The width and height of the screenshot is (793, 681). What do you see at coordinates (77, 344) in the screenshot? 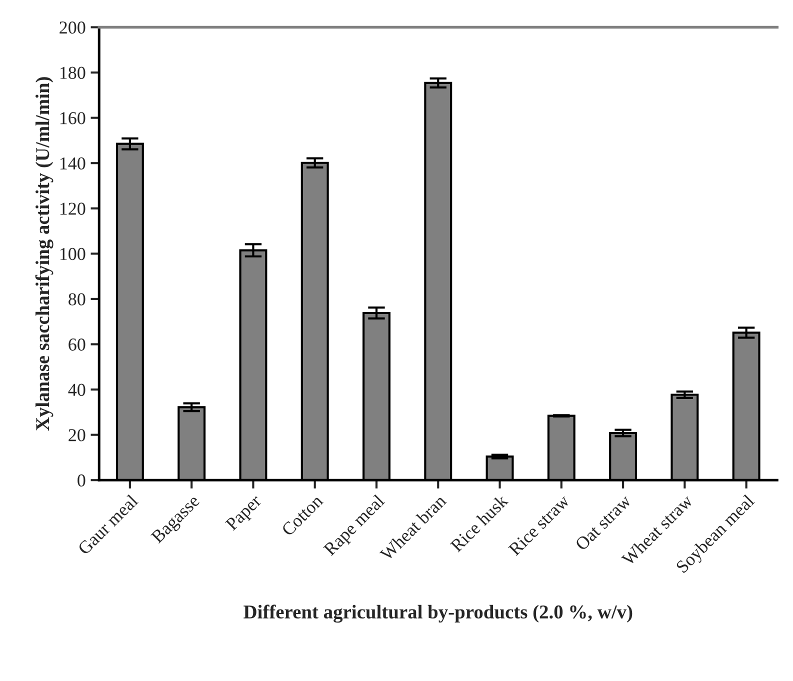
I see `y-tick-label: 60` at bounding box center [77, 344].